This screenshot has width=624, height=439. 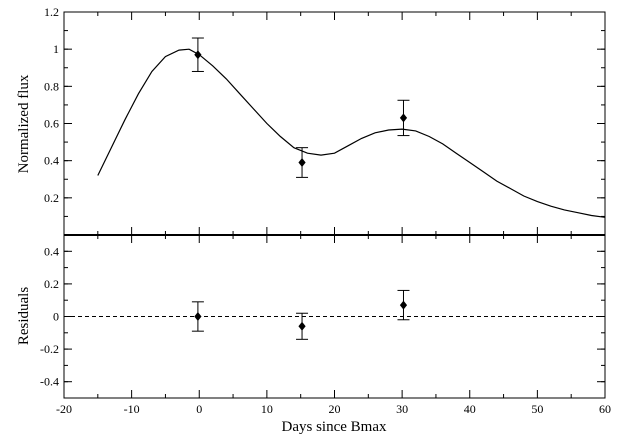 I want to click on residual-y-tick-label: 0.4, so click(x=51, y=251).